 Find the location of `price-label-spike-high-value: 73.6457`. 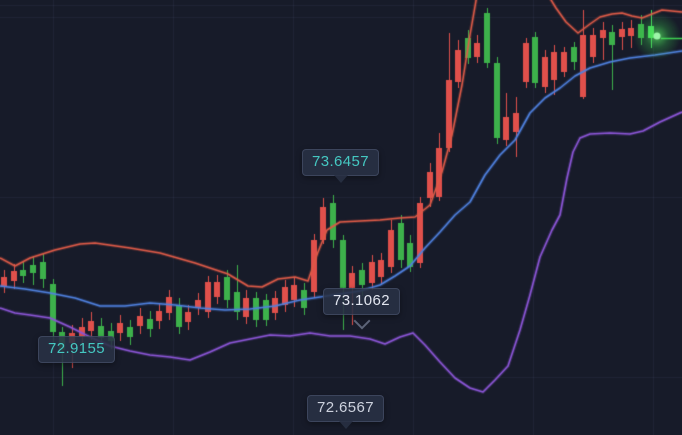

price-label-spike-high-value: 73.6457 is located at coordinates (341, 161).